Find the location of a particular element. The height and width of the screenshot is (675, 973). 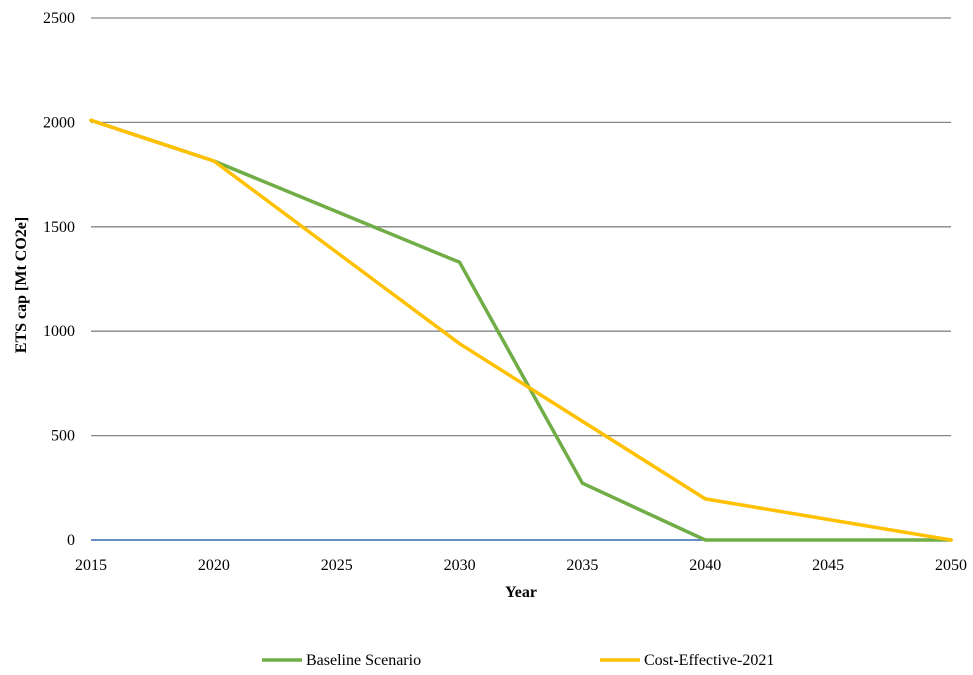

x-tick-label: 2025 is located at coordinates (337, 565).